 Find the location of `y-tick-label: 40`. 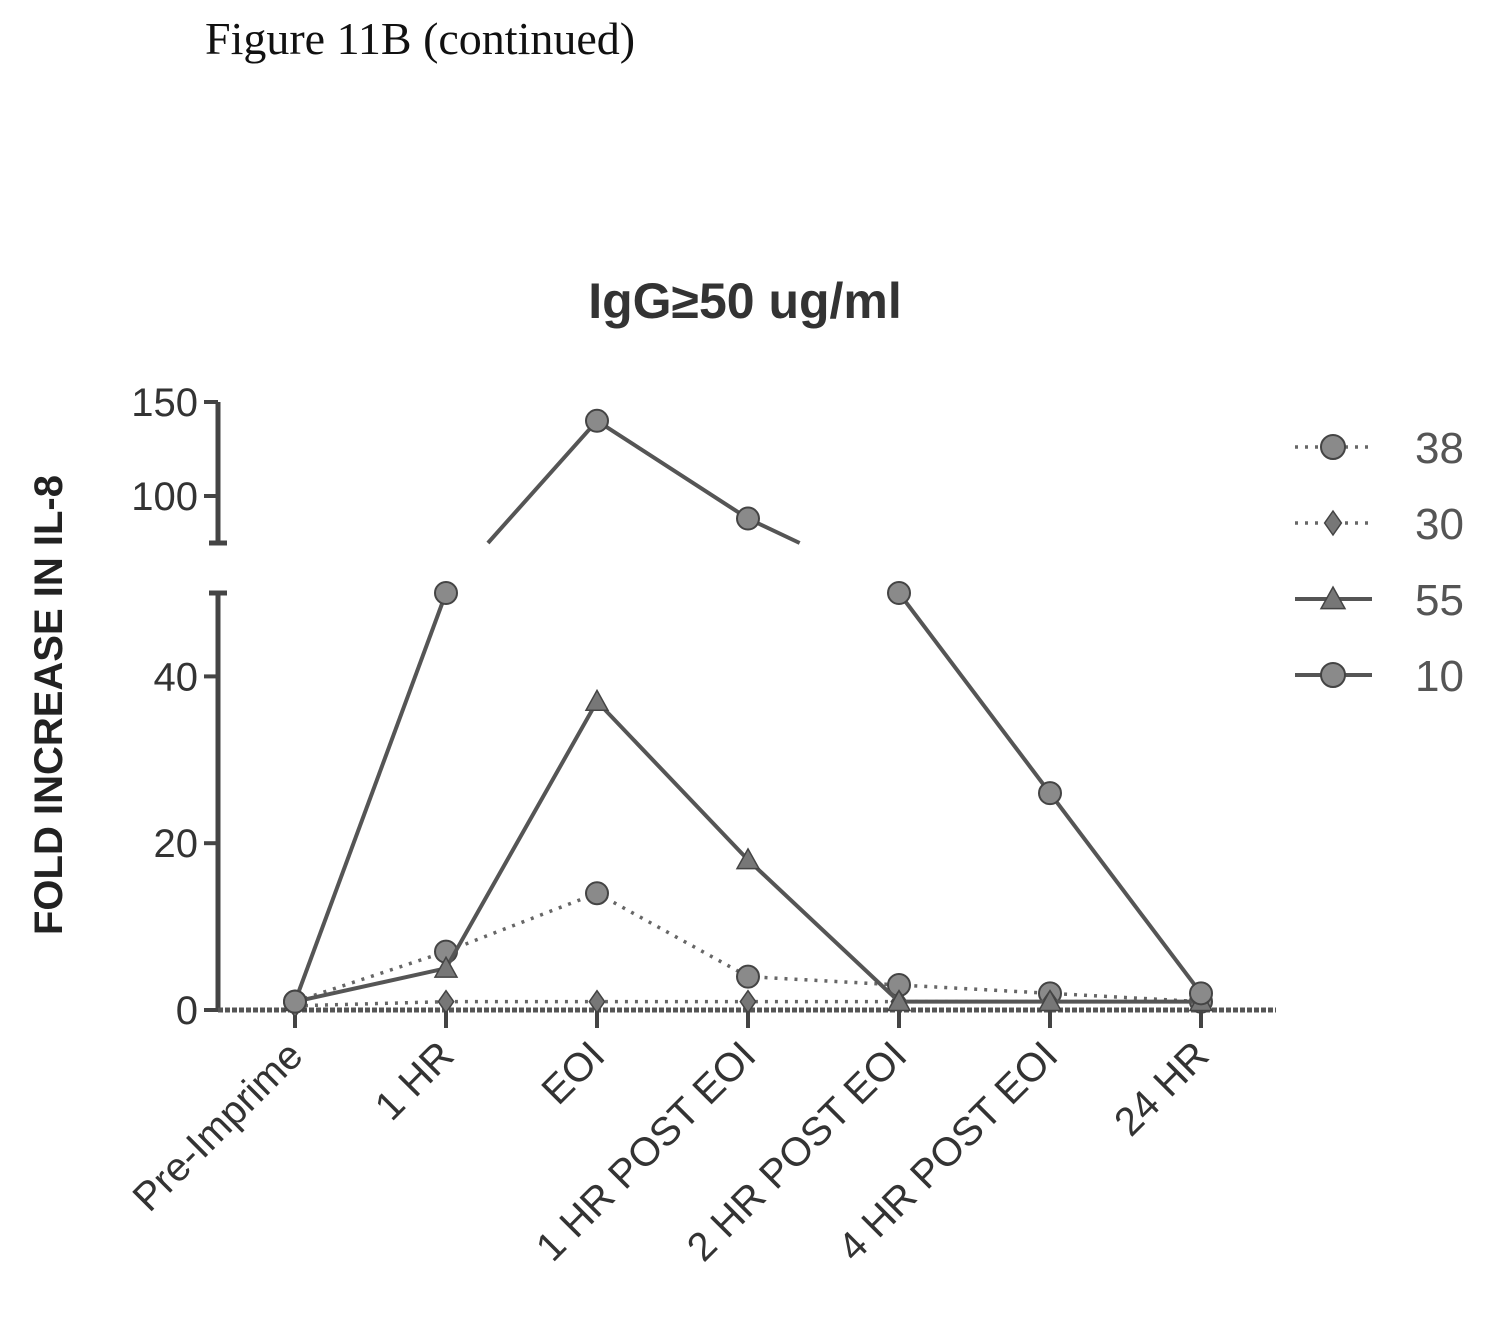

y-tick-label: 40 is located at coordinates (176, 677).